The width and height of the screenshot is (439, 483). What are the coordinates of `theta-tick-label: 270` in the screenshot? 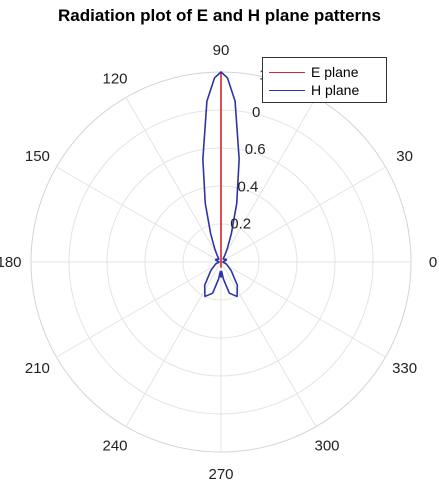 It's located at (220, 474).